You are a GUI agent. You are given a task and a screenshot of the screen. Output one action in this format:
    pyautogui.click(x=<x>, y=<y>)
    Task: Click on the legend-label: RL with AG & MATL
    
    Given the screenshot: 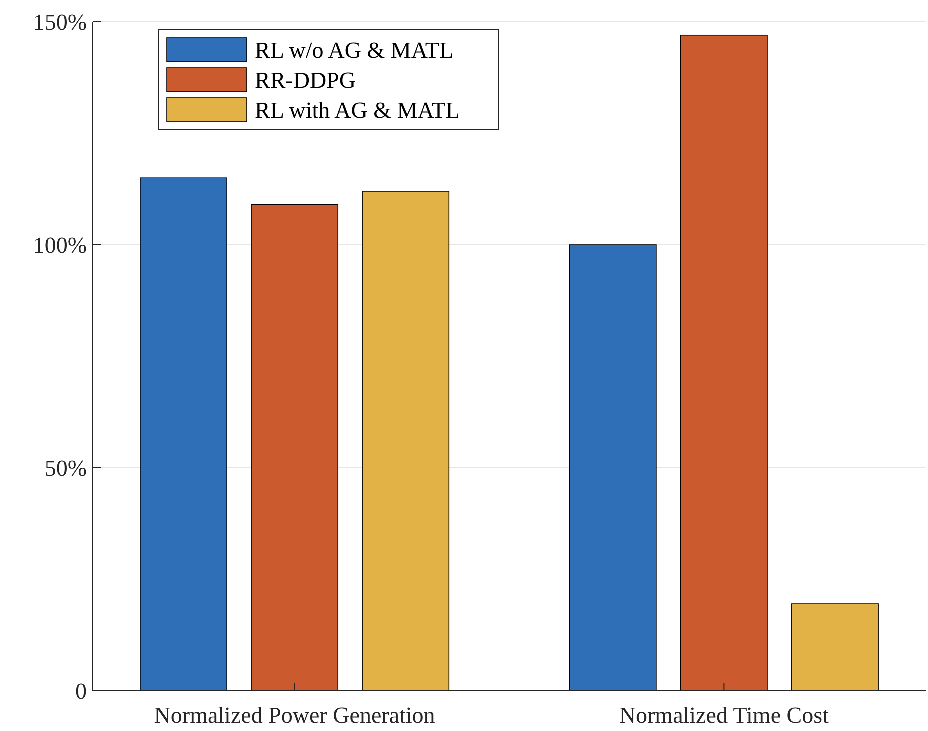 What is the action you would take?
    pyautogui.click(x=357, y=111)
    